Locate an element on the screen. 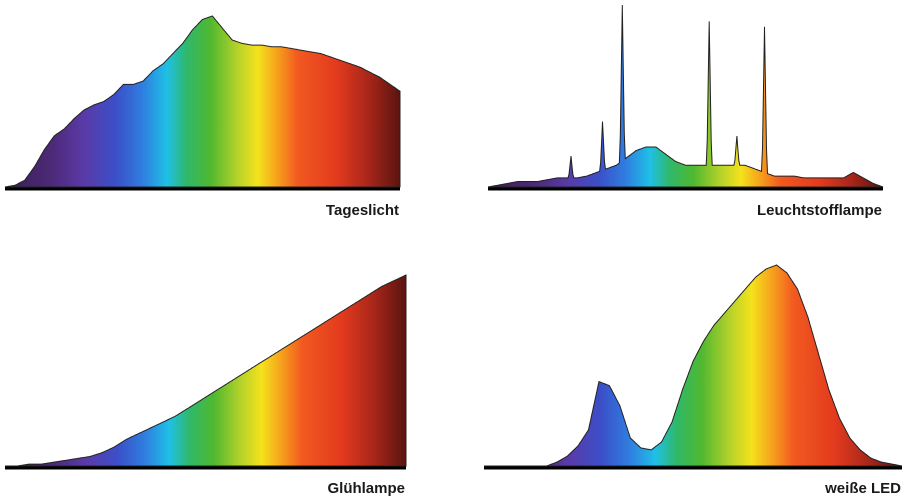  label-weisse-led: weiße LED is located at coordinates (862, 488).